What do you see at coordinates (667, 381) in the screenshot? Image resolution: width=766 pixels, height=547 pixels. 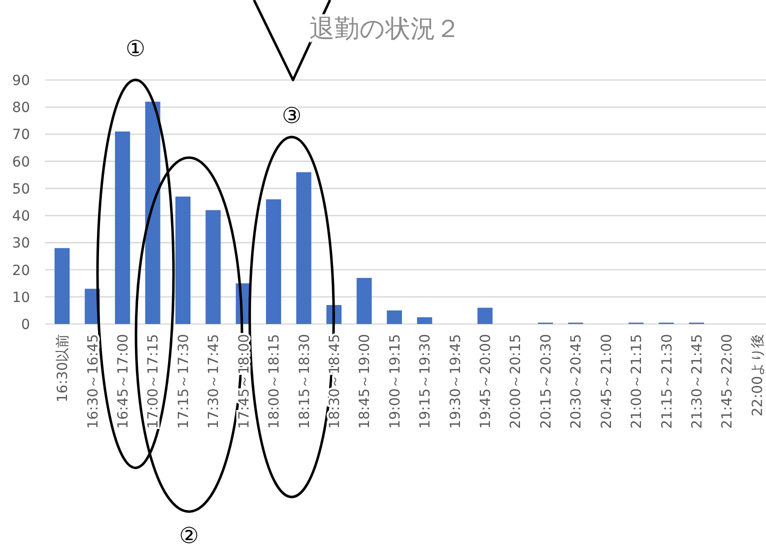 I see `x-tick-label: 21:15～21:30` at bounding box center [667, 381].